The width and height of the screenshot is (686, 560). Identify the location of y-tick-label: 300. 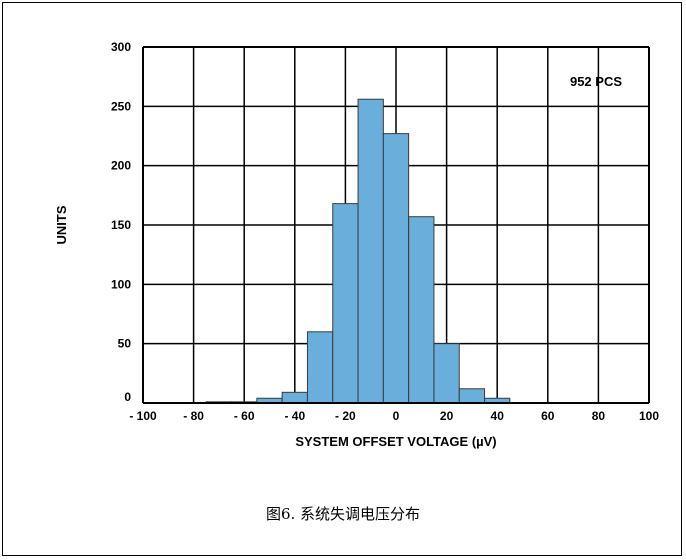
(121, 47).